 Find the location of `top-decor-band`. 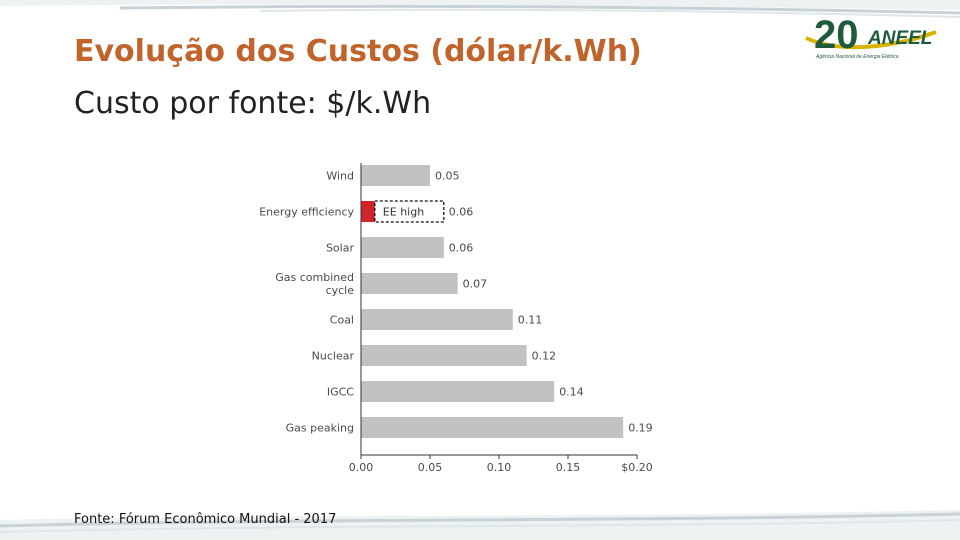

top-decor-band is located at coordinates (480, 9).